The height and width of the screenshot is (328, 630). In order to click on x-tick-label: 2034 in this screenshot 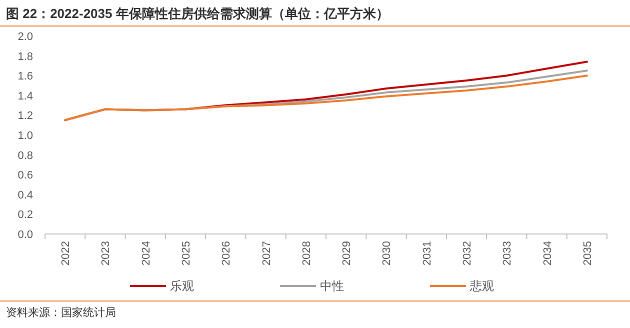, I will do `click(548, 253)`.